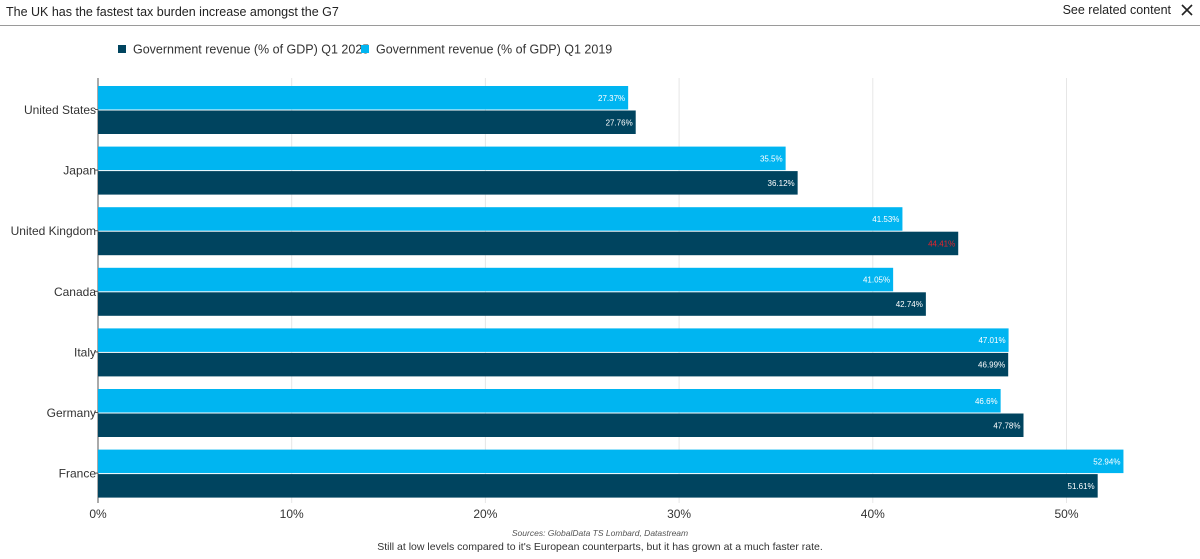 This screenshot has height=559, width=1200. Describe the element at coordinates (873, 514) in the screenshot. I see `x-tick-label: 40%` at that location.